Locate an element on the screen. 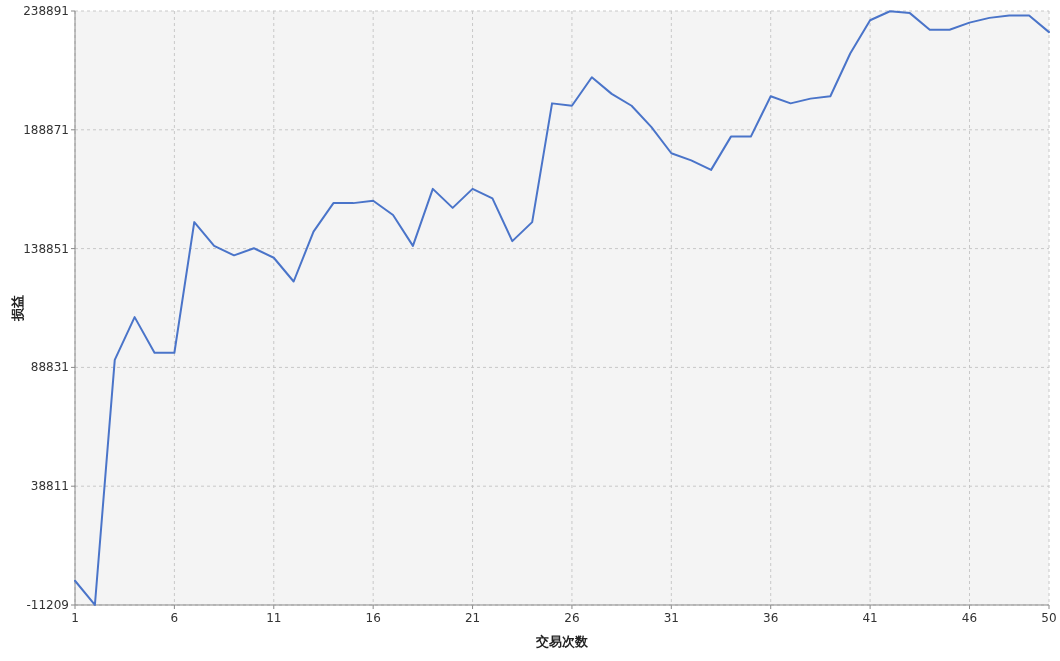  x-tick-label: 41 is located at coordinates (870, 618).